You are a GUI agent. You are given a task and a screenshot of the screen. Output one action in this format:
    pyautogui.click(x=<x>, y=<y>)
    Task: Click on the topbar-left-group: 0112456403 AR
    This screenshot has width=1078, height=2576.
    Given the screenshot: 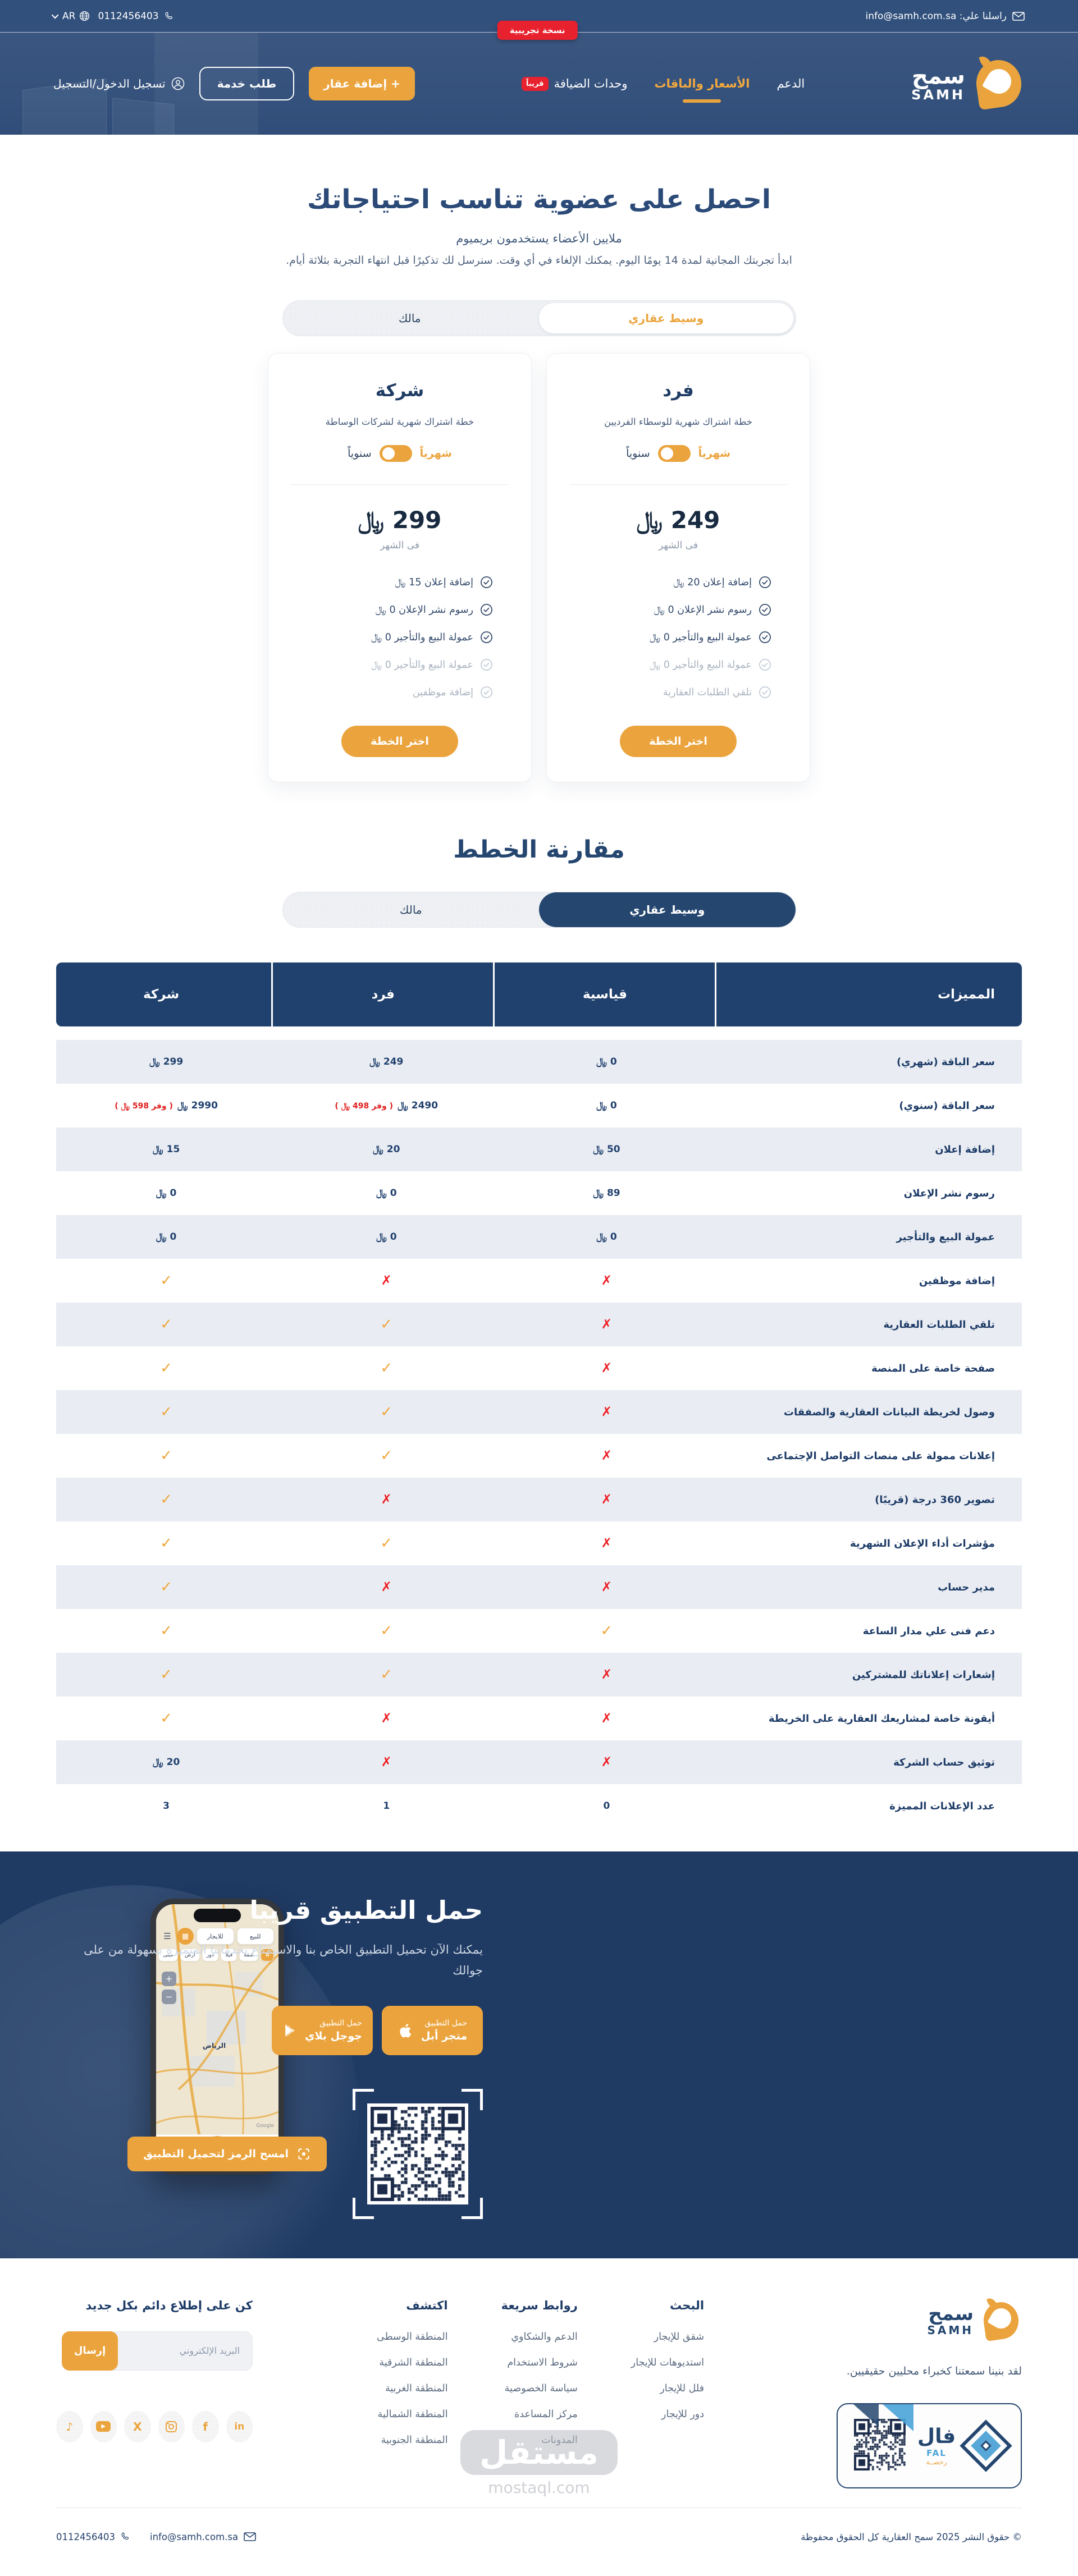 What is the action you would take?
    pyautogui.click(x=113, y=16)
    